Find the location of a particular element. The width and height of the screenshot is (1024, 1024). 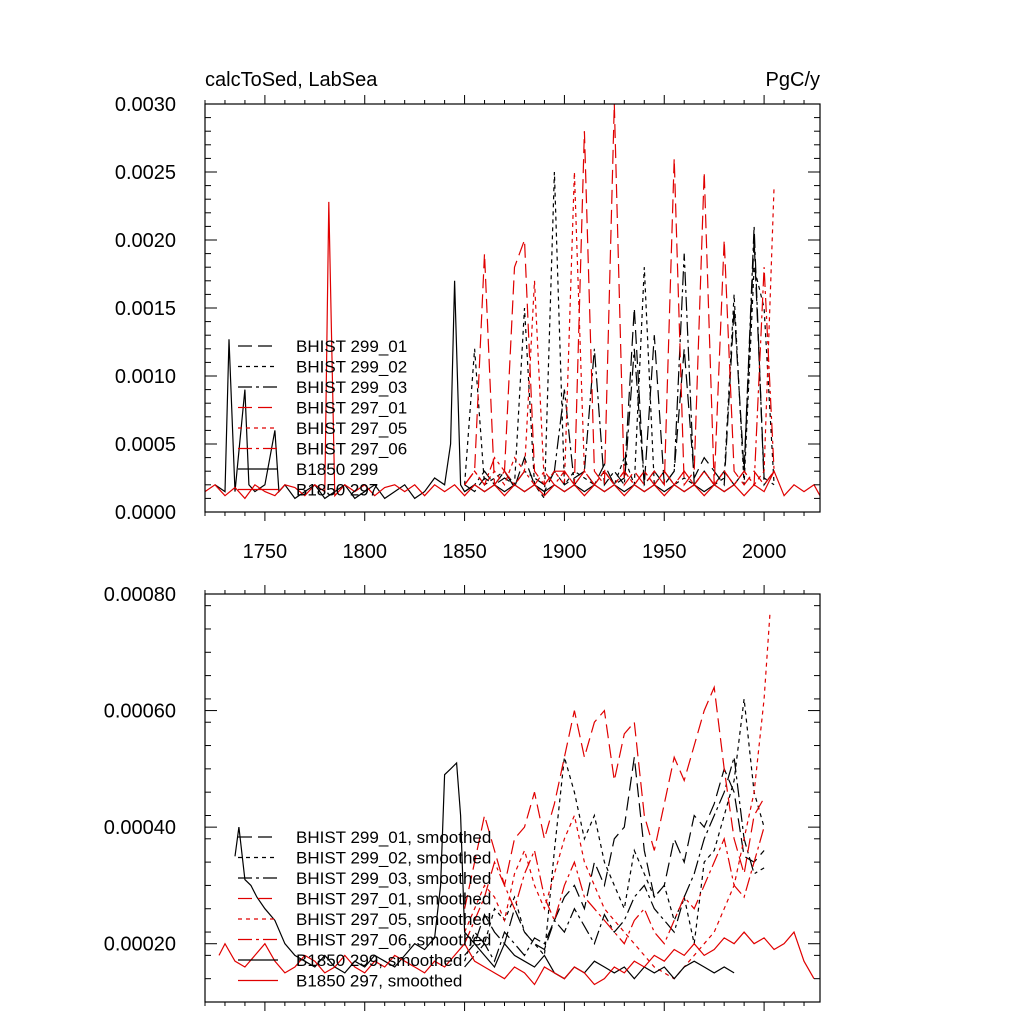

y-tick-label: 0.0010 is located at coordinates (145, 377).